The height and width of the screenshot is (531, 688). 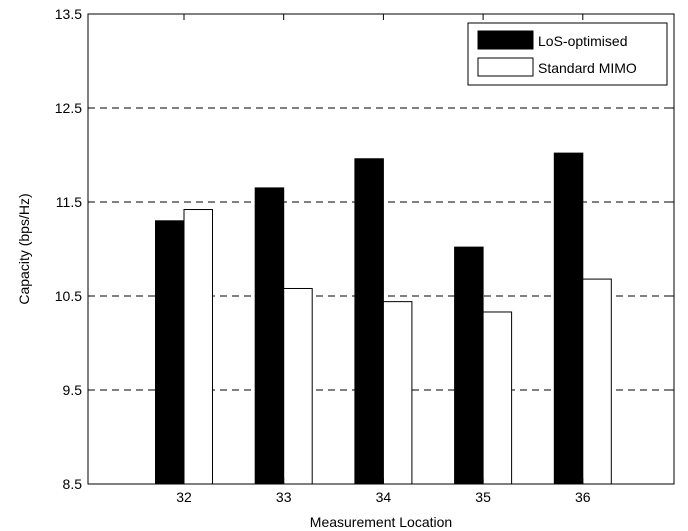 What do you see at coordinates (505, 40) in the screenshot?
I see `legend-swatch-los-optimised` at bounding box center [505, 40].